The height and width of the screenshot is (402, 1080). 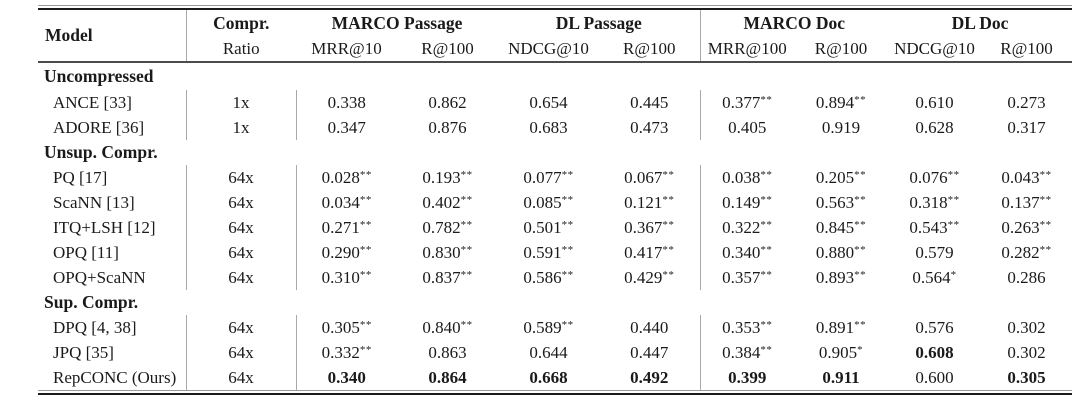 What do you see at coordinates (346, 352) in the screenshot?
I see `metric-value-cell: 0.332**` at bounding box center [346, 352].